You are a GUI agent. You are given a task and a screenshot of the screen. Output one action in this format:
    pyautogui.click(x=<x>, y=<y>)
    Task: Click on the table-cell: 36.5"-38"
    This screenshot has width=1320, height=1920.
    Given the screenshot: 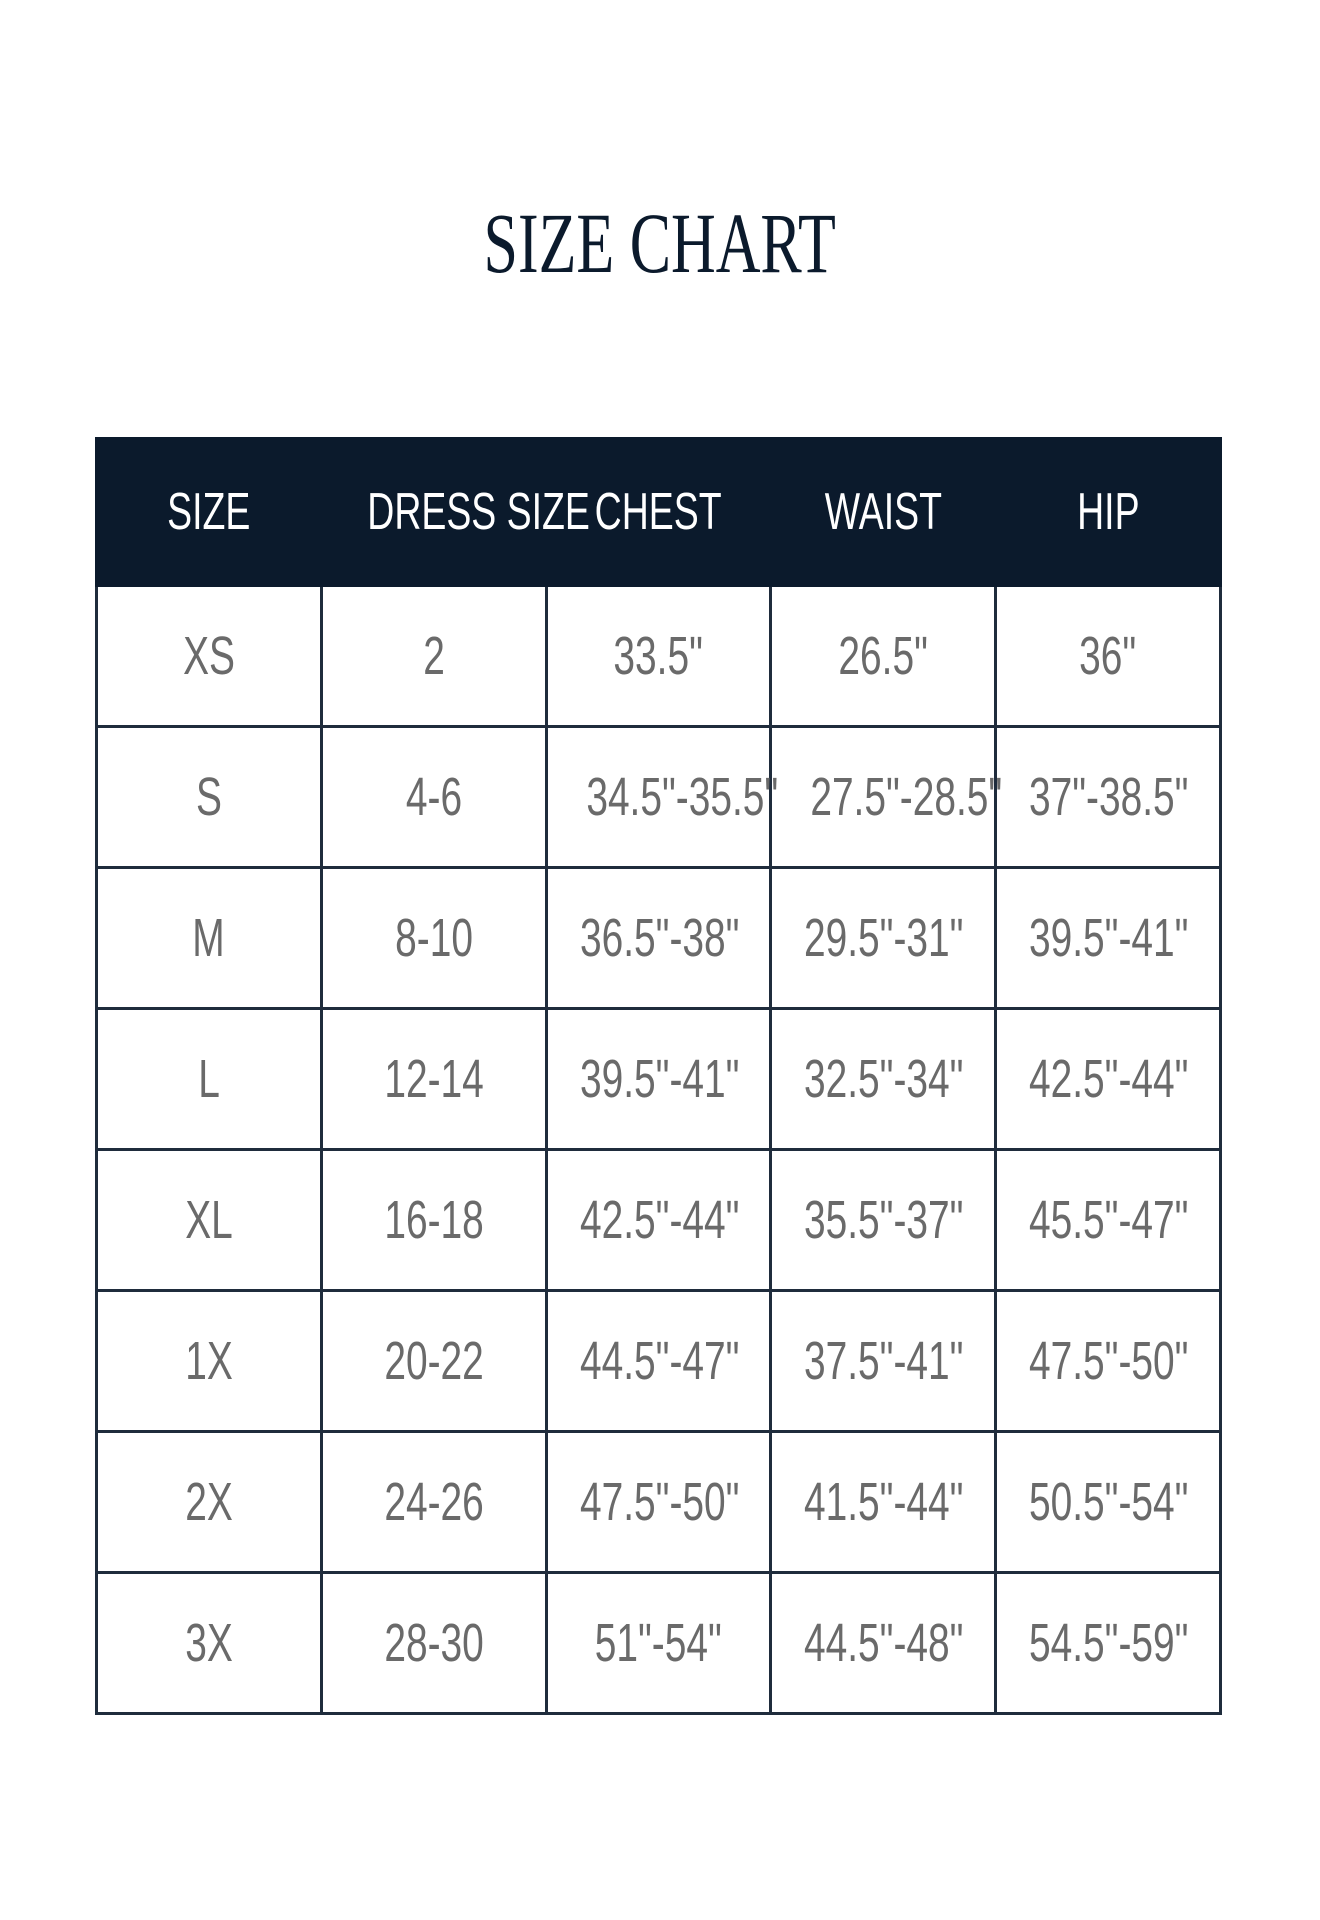 What is the action you would take?
    pyautogui.click(x=658, y=938)
    